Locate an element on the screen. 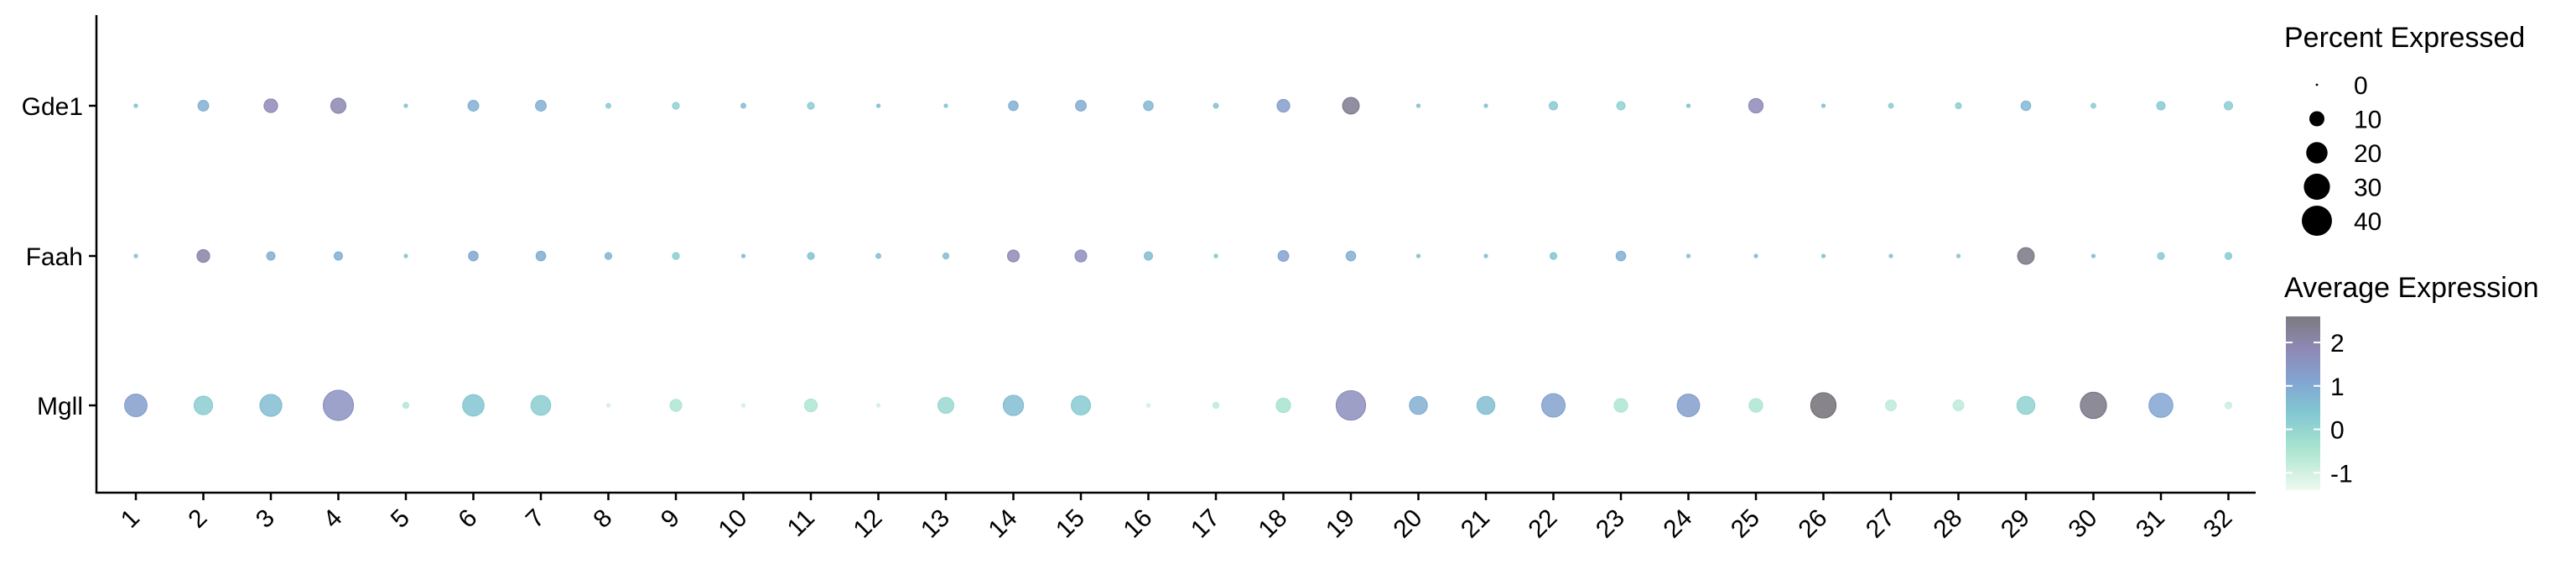 This screenshot has height=564, width=2576. x-tick-label: 9 is located at coordinates (670, 519).